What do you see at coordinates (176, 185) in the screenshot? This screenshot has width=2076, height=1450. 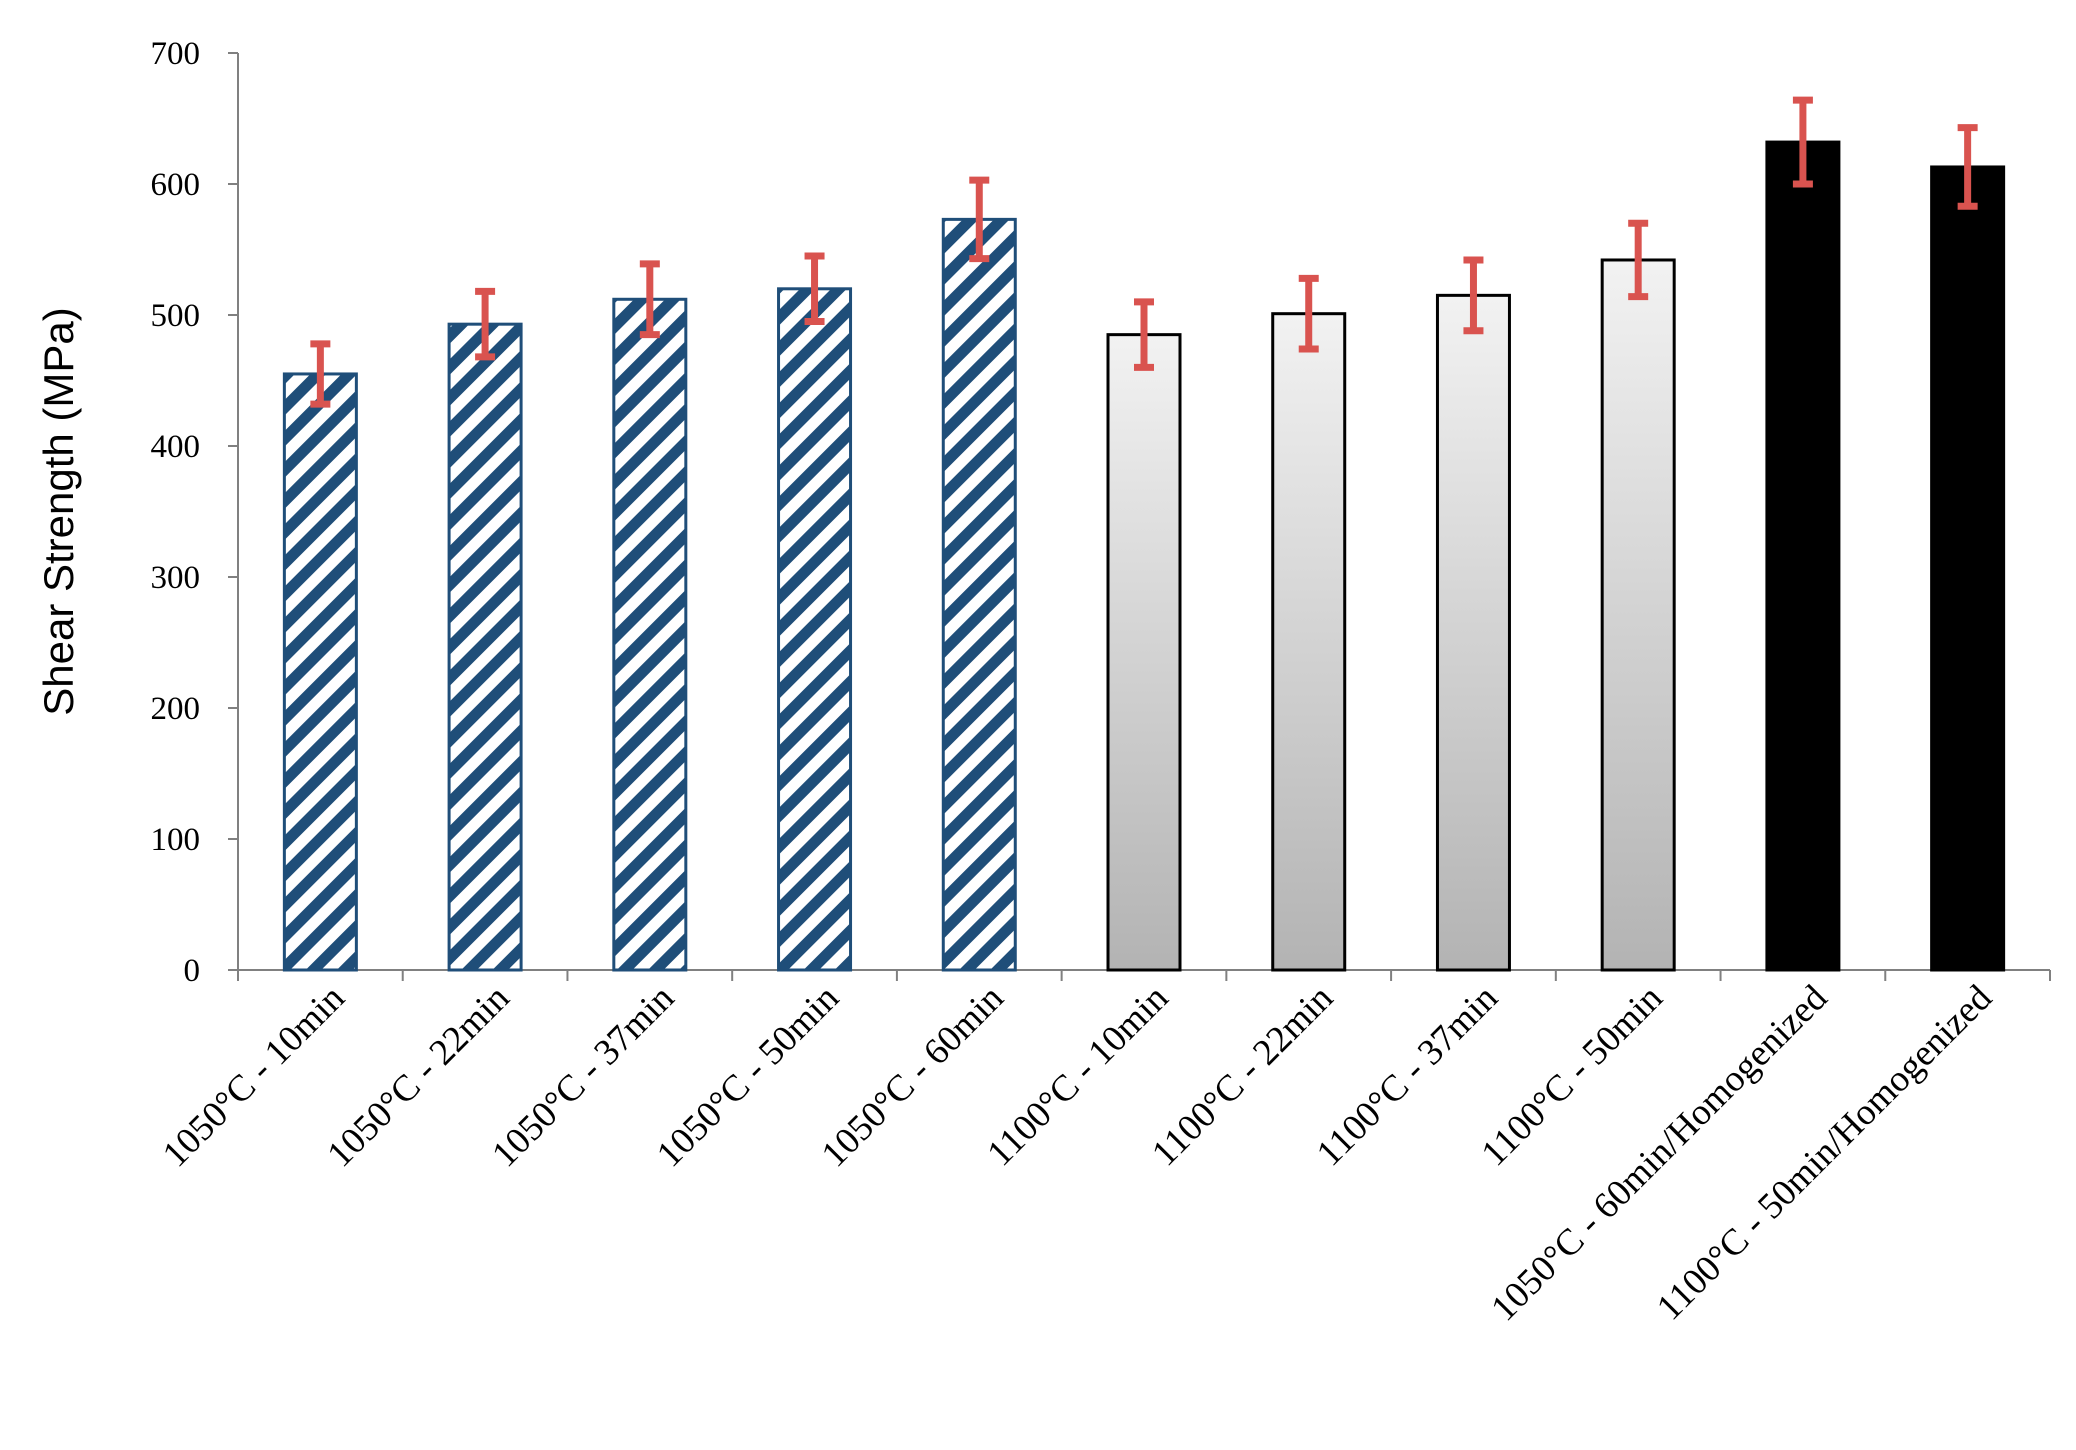 I see `y-tick-label: 600` at bounding box center [176, 185].